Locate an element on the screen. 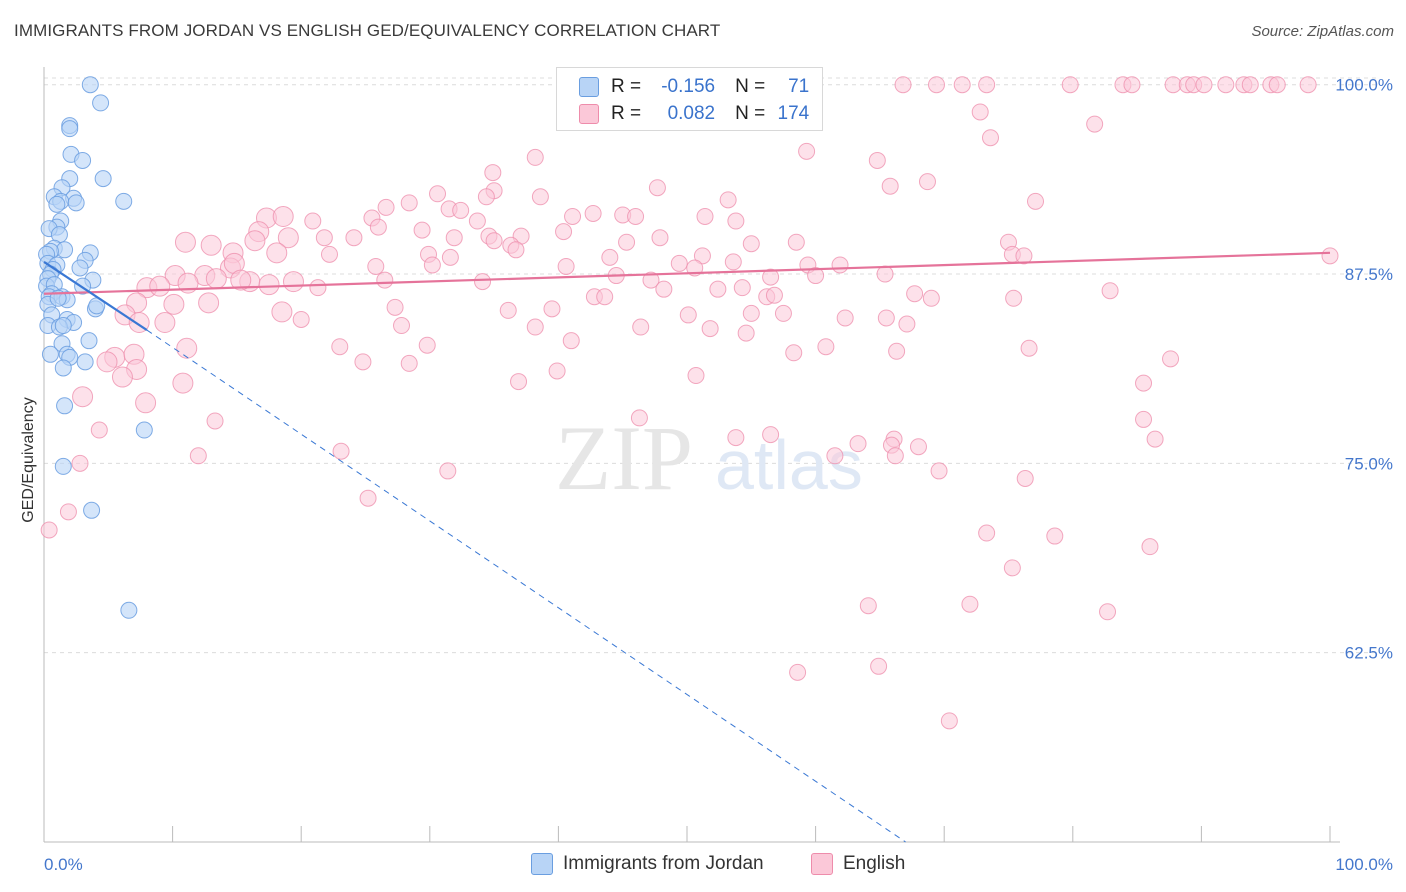  y-axis-title: GED/Equivalency is located at coordinates (28, 459).